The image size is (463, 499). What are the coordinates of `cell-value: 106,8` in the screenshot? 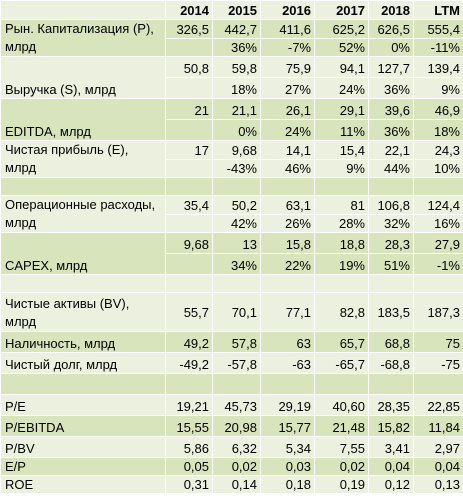 It's located at (391, 205).